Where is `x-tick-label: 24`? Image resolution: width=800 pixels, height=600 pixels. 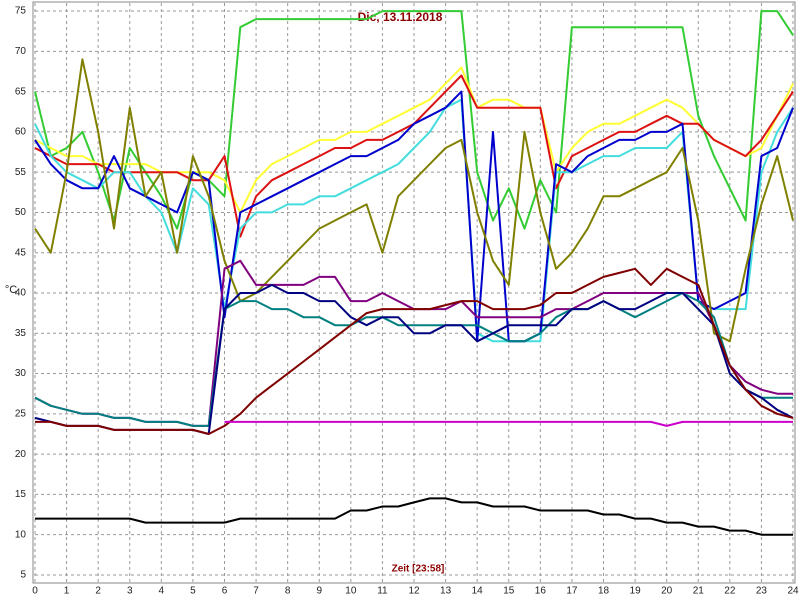
x-tick-label: 24 is located at coordinates (793, 591).